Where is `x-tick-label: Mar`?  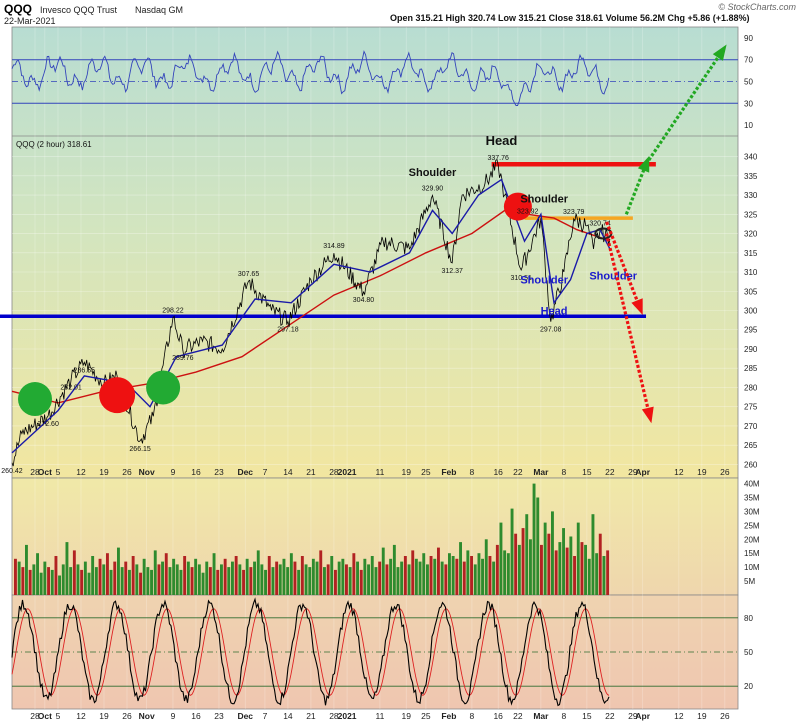
x-tick-label: Mar is located at coordinates (541, 472).